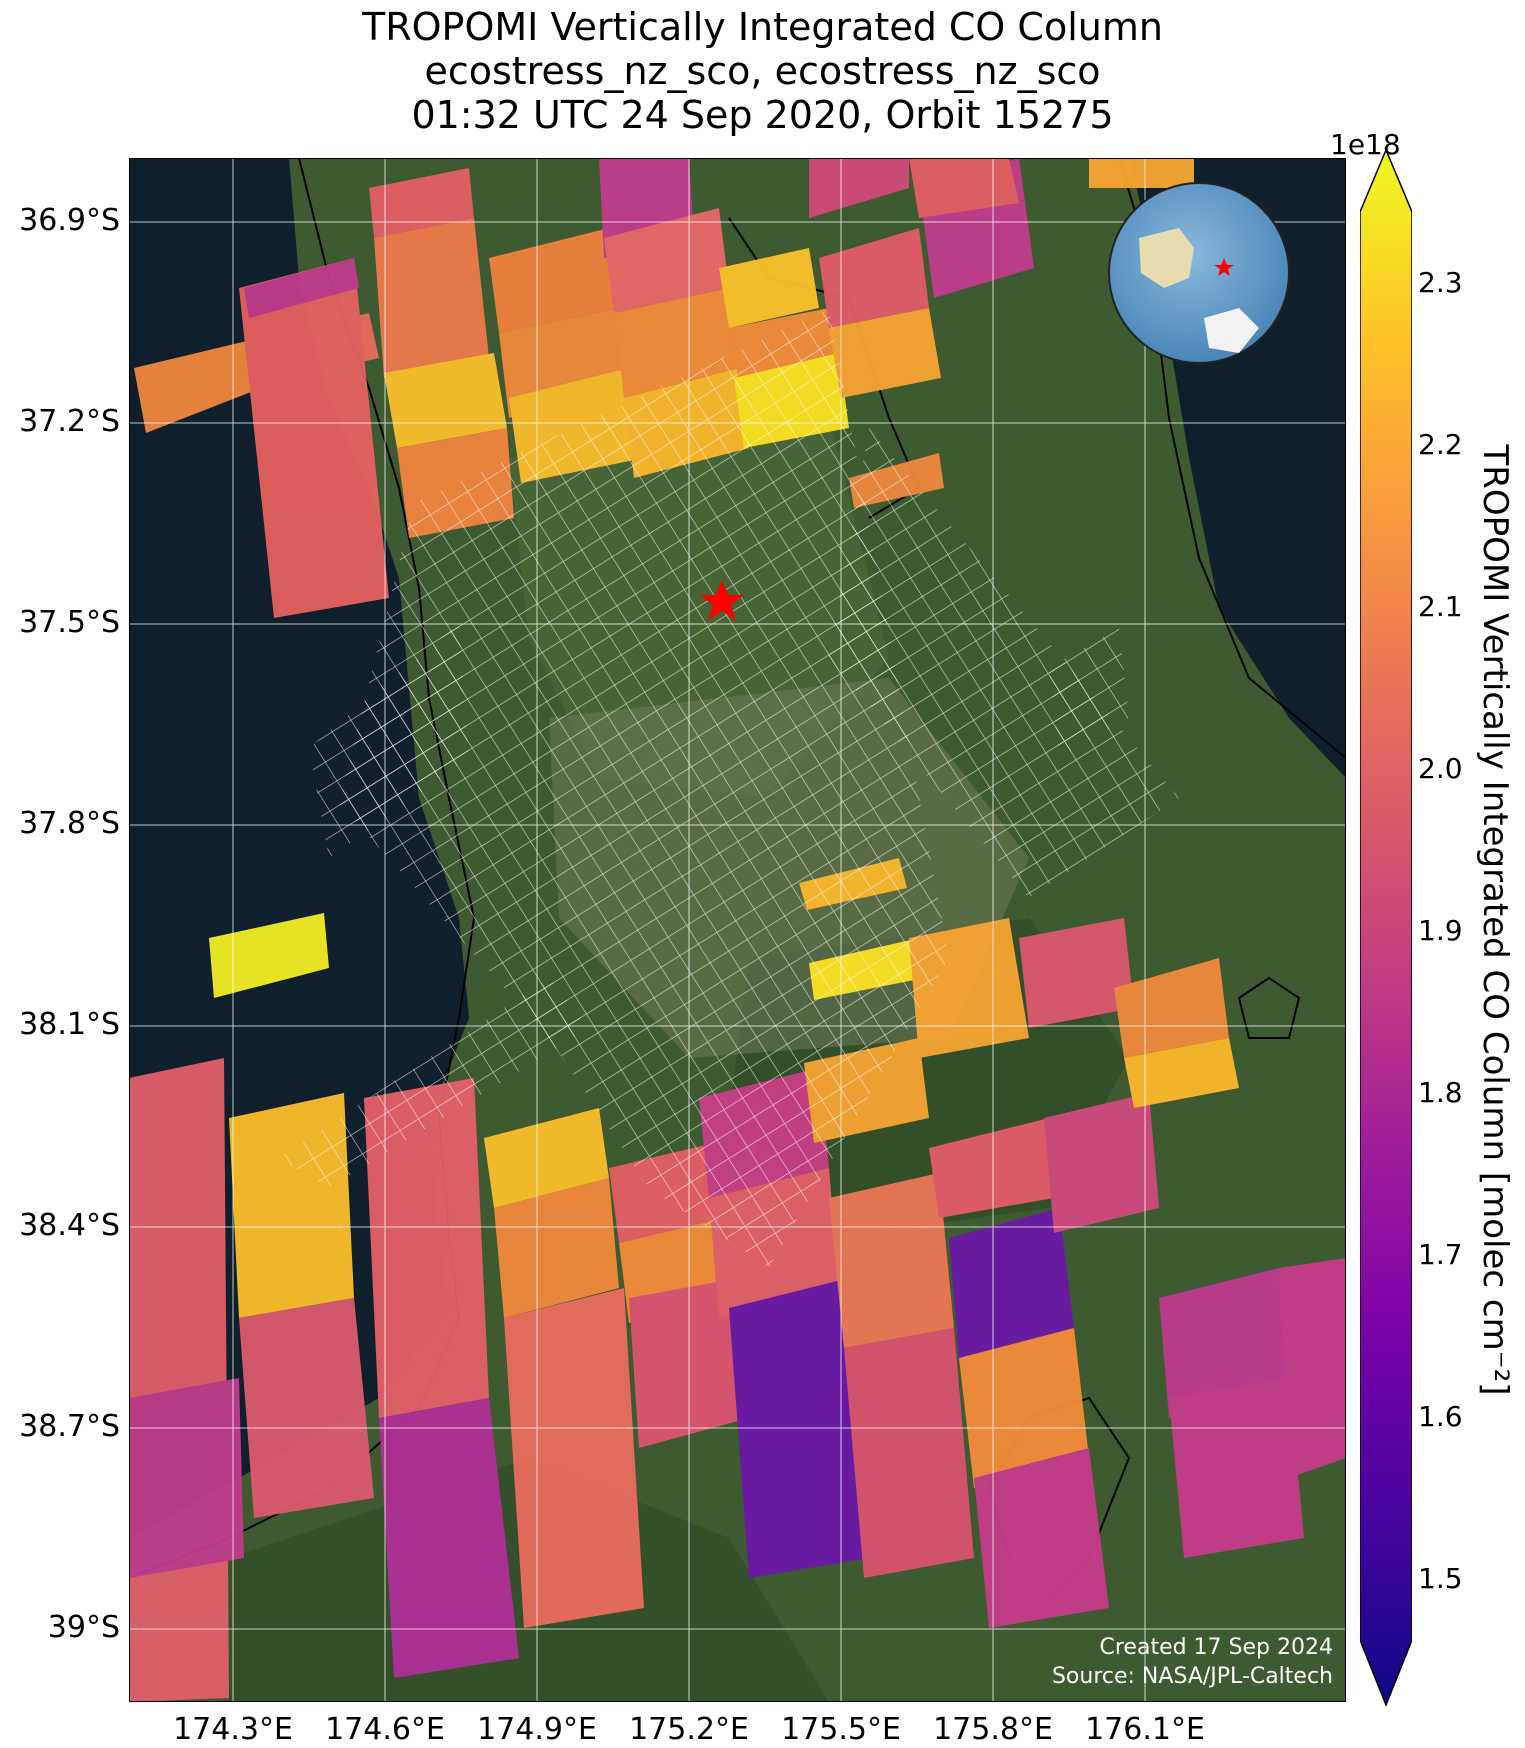 This screenshot has width=1525, height=1748. I want to click on colorbar-tick: 2.0, so click(1440, 768).